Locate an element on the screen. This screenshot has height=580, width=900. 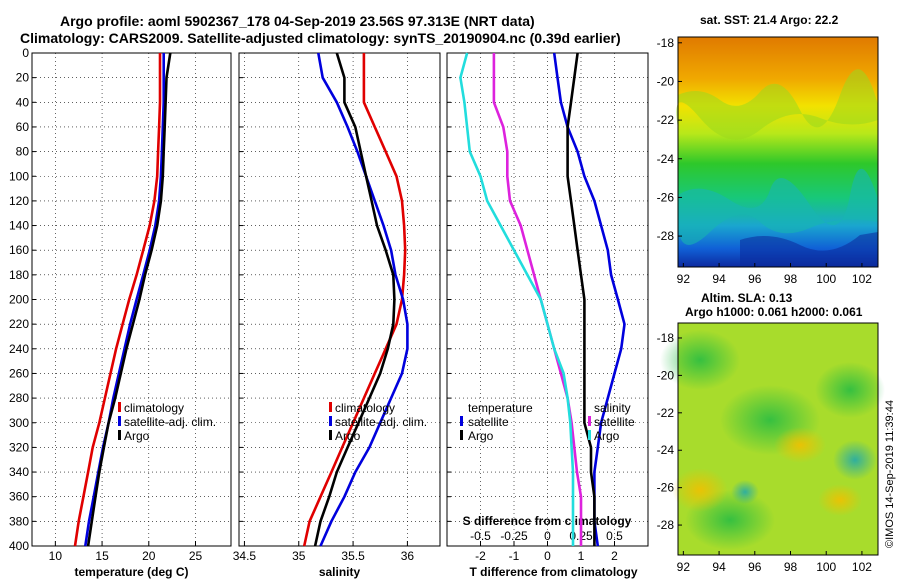
x-tick-label: 34.5 is located at coordinates (245, 556).